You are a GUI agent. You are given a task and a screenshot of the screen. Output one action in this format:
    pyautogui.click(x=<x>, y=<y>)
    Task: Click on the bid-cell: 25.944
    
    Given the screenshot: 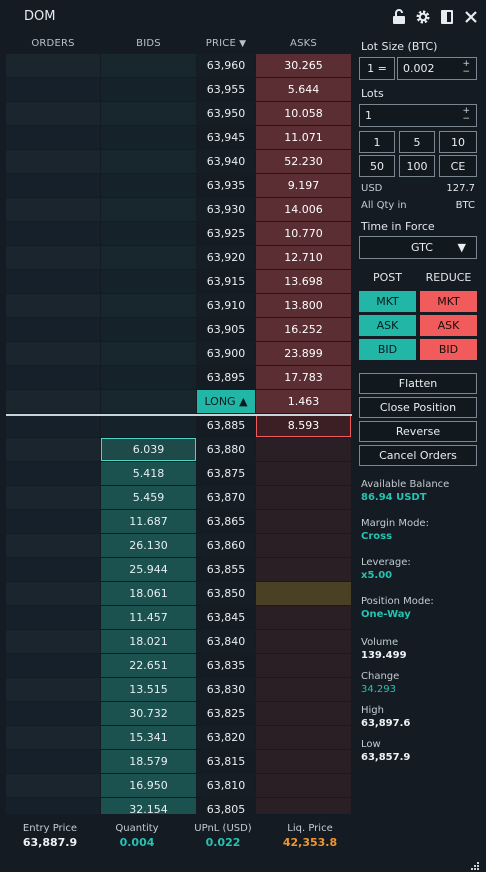 What is the action you would take?
    pyautogui.click(x=148, y=569)
    